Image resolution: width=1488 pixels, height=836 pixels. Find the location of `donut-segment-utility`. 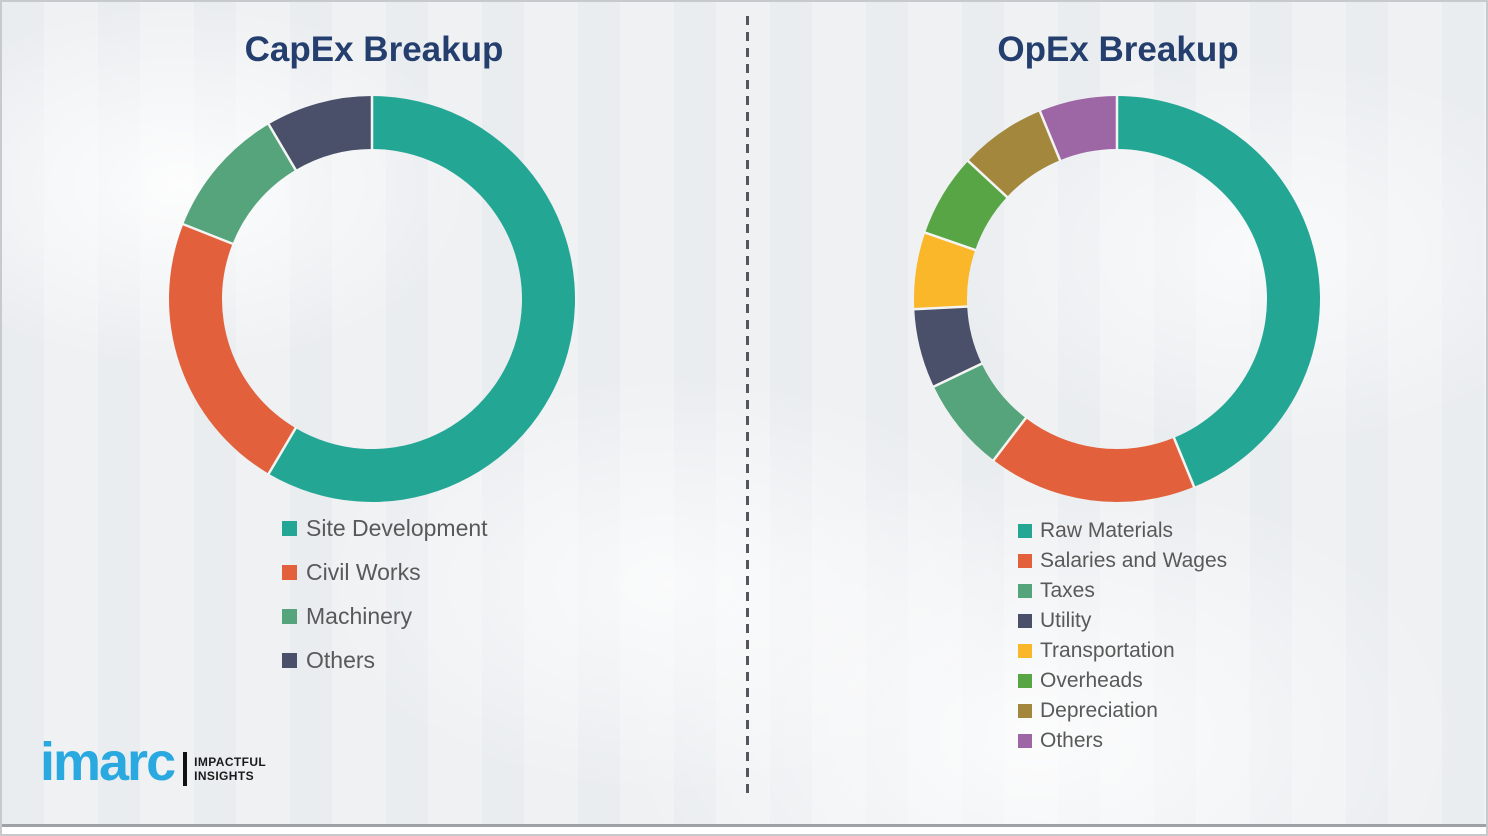

donut-segment-utility is located at coordinates (948, 346).